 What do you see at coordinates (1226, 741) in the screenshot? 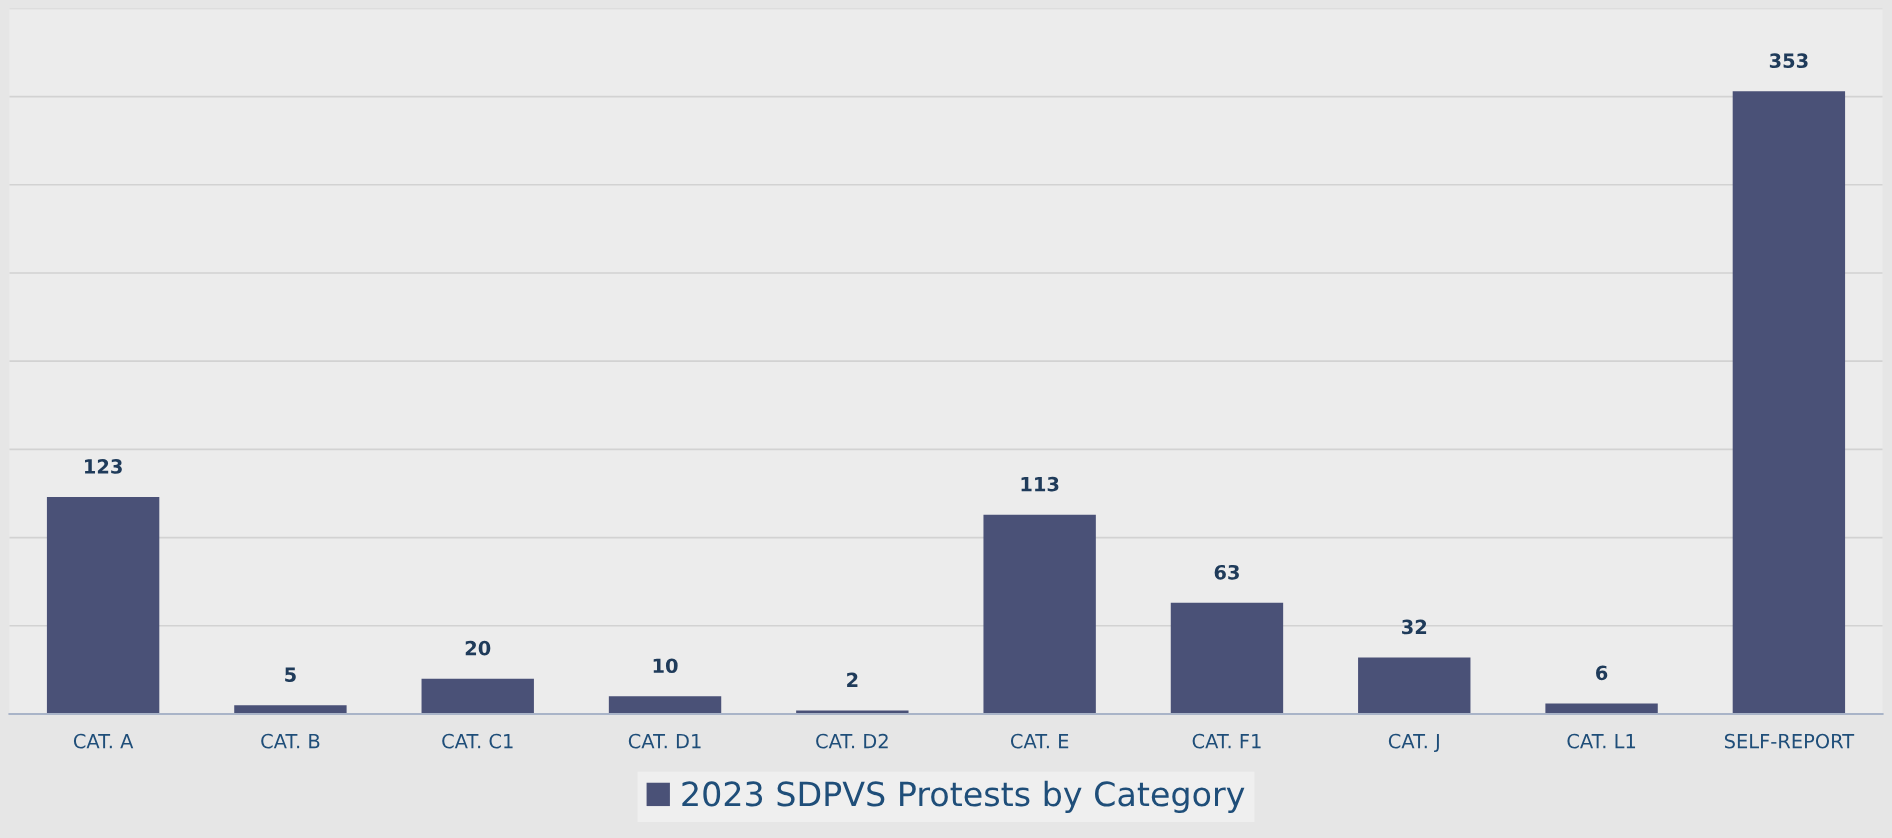
I see `x-tick-label: CAT. F1` at bounding box center [1226, 741].